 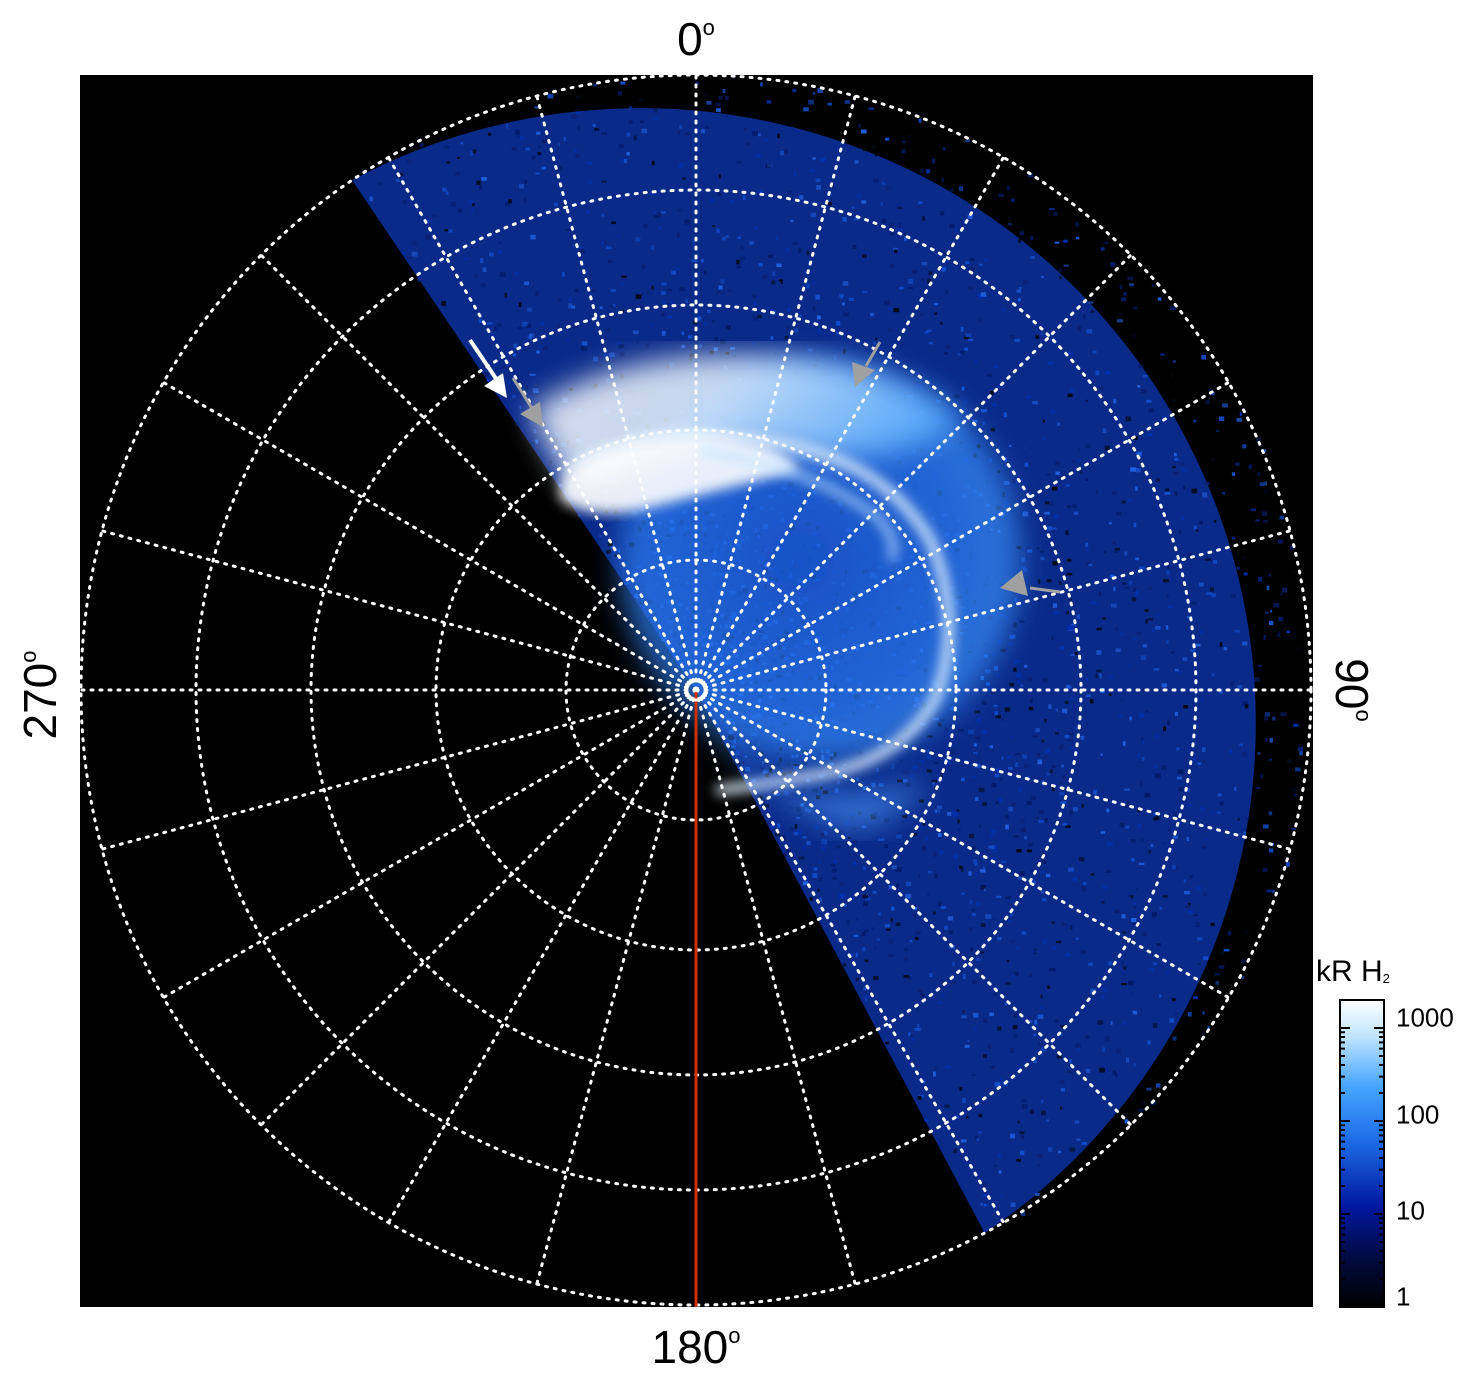 I want to click on colorbar-ticks, so click(x=1362, y=1153).